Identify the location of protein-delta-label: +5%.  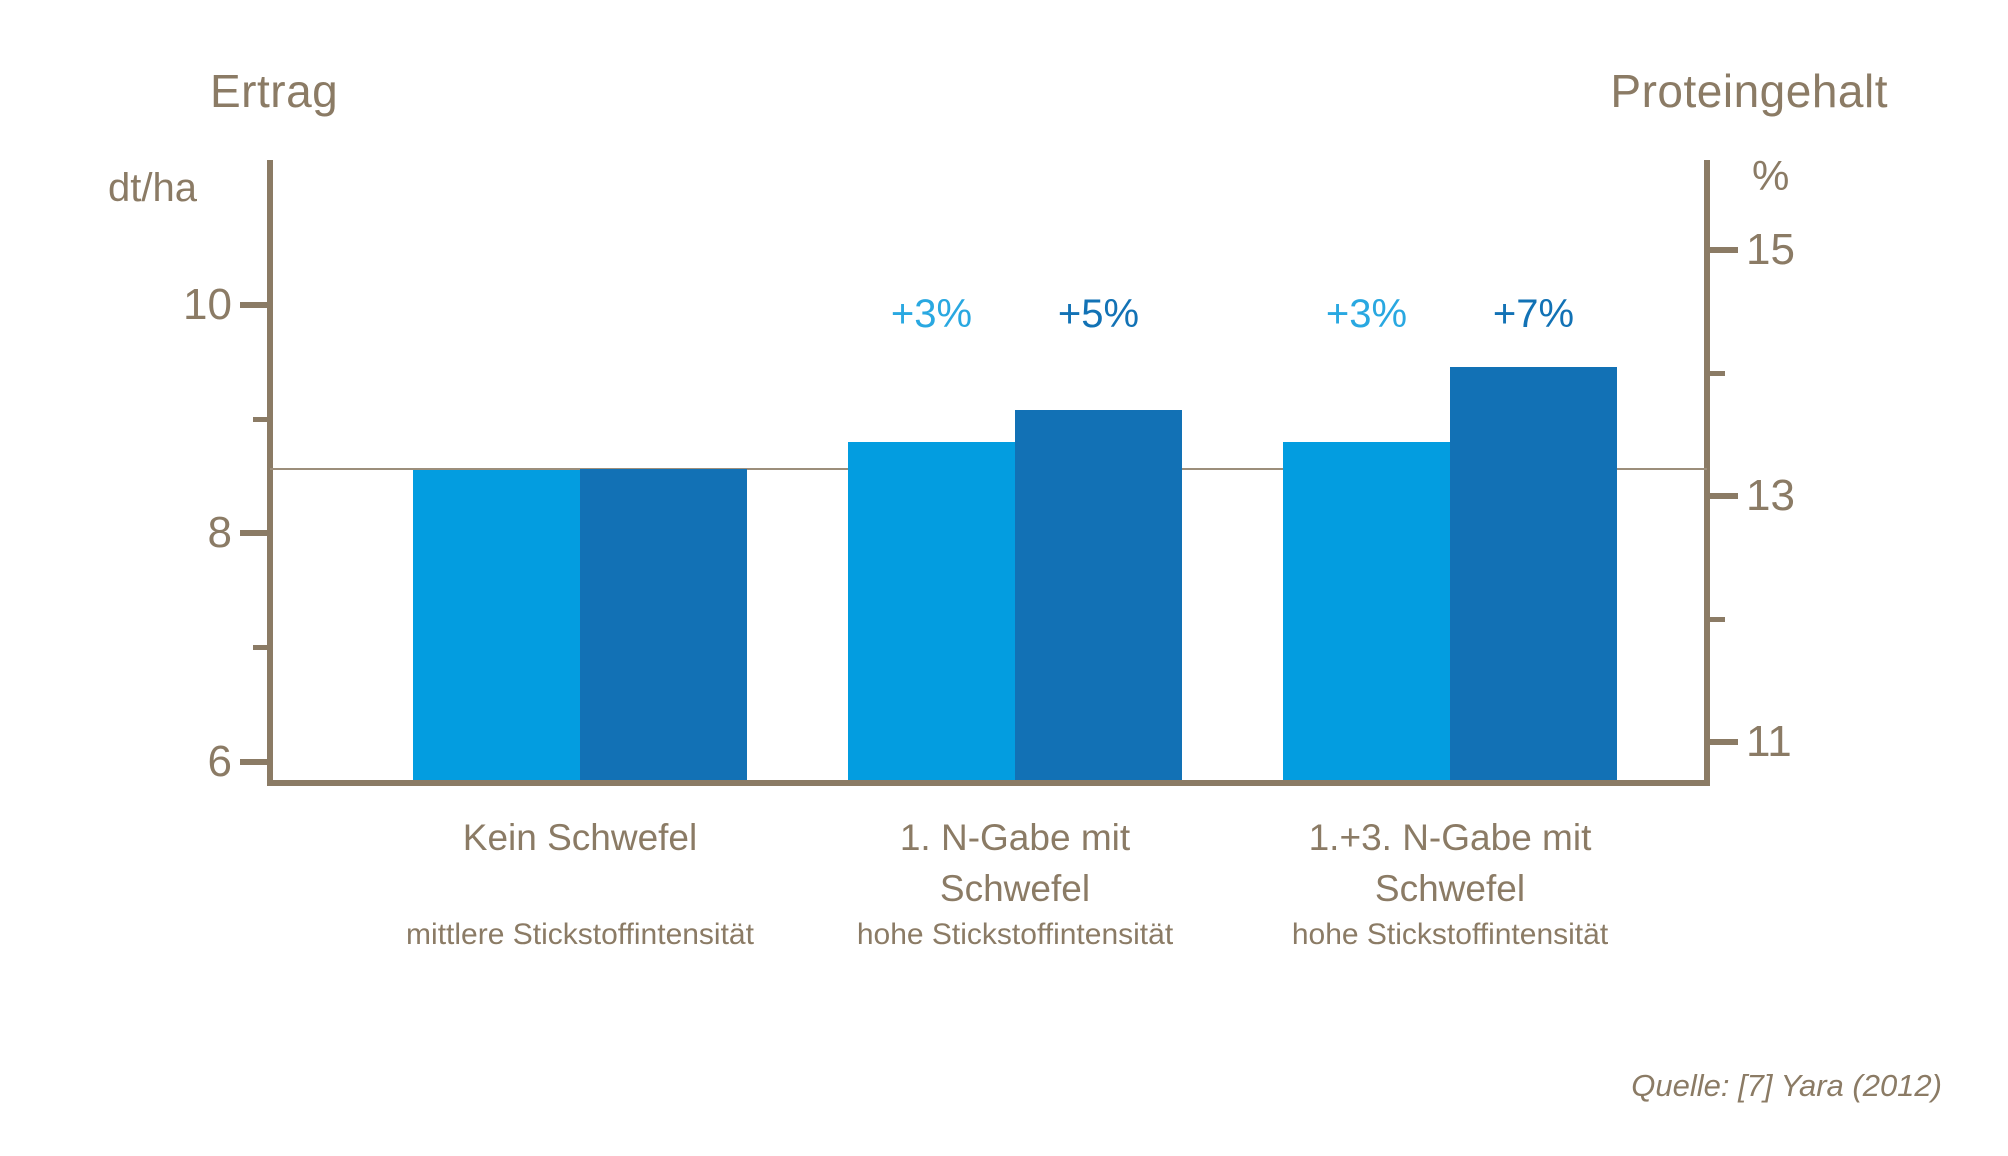
(1098, 314).